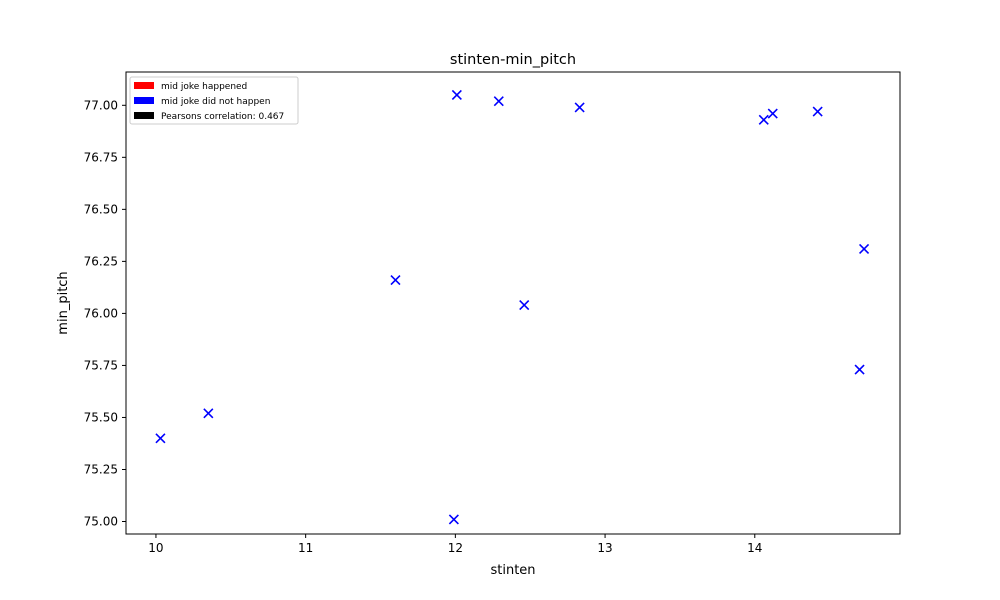 Image resolution: width=1000 pixels, height=600 pixels. Describe the element at coordinates (754, 548) in the screenshot. I see `x-tick-label: 14` at that location.